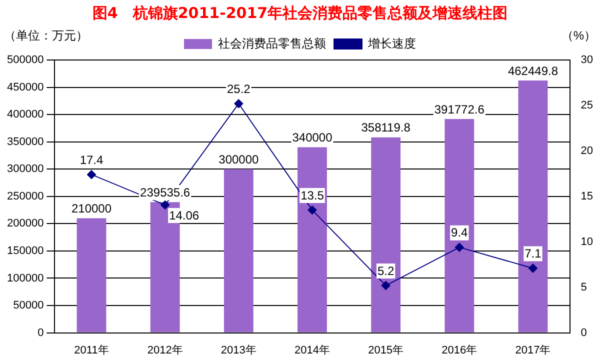  I want to click on y-tick-label: 450000, so click(25, 87).